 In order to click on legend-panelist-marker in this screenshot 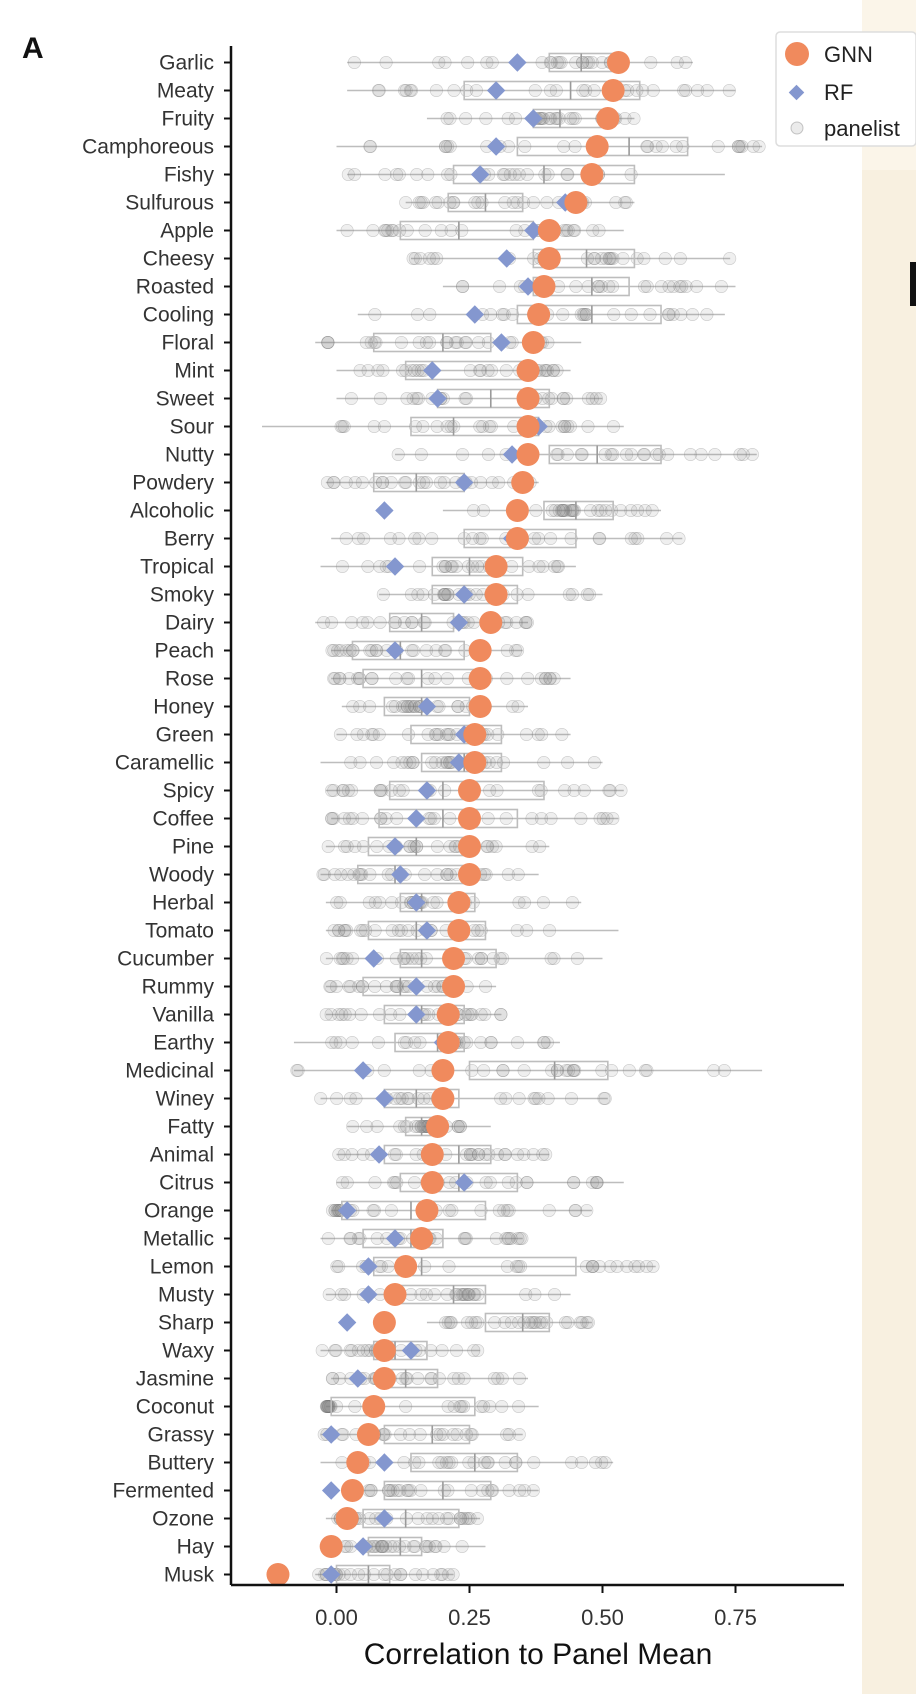, I will do `click(797, 128)`.